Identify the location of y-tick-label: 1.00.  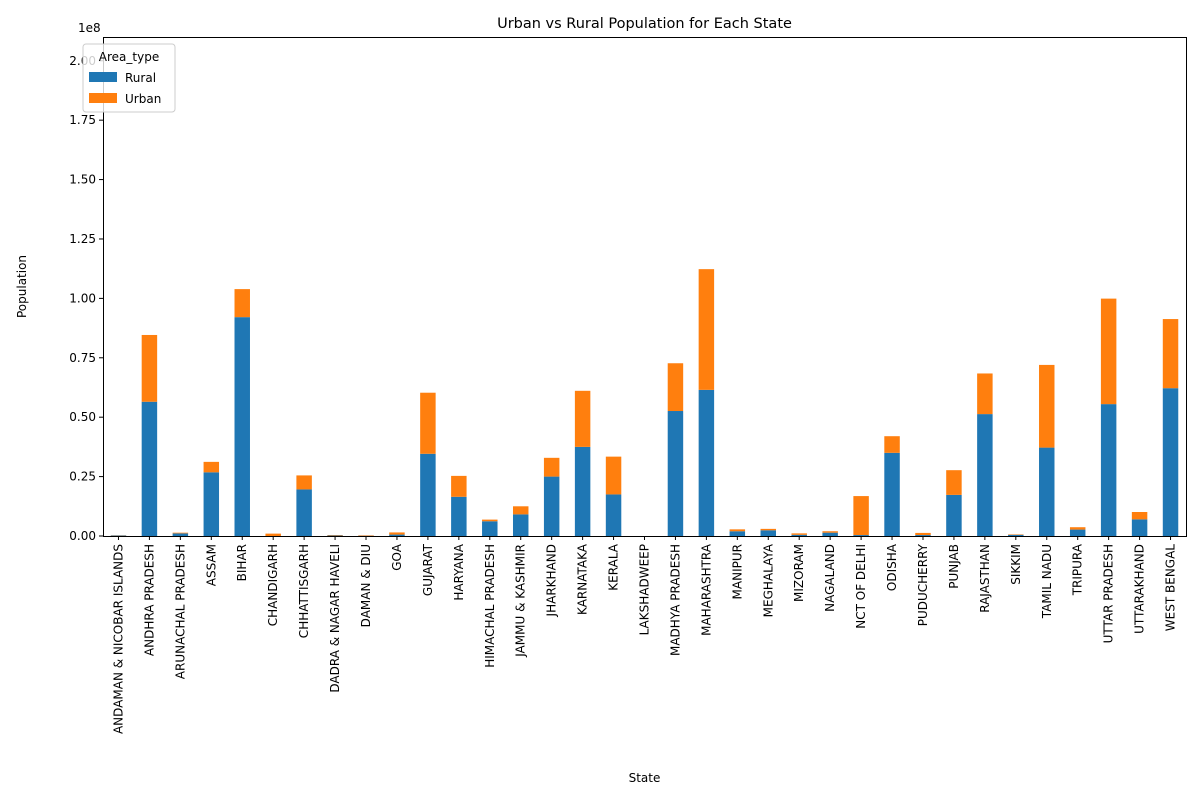
(82, 298).